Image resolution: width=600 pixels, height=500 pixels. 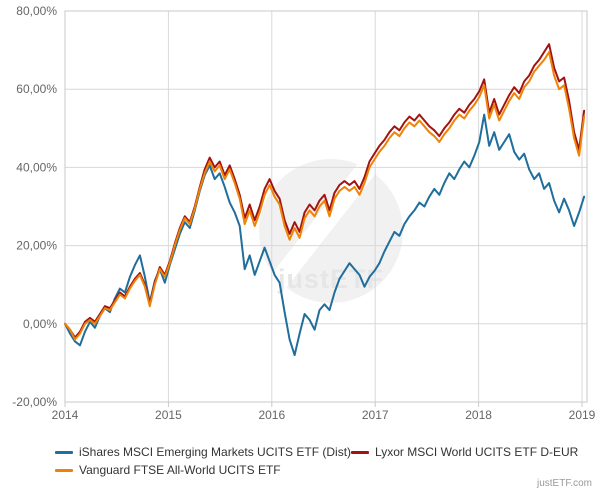 I want to click on justetf-watermark-footer: justETF.com, so click(x=564, y=483).